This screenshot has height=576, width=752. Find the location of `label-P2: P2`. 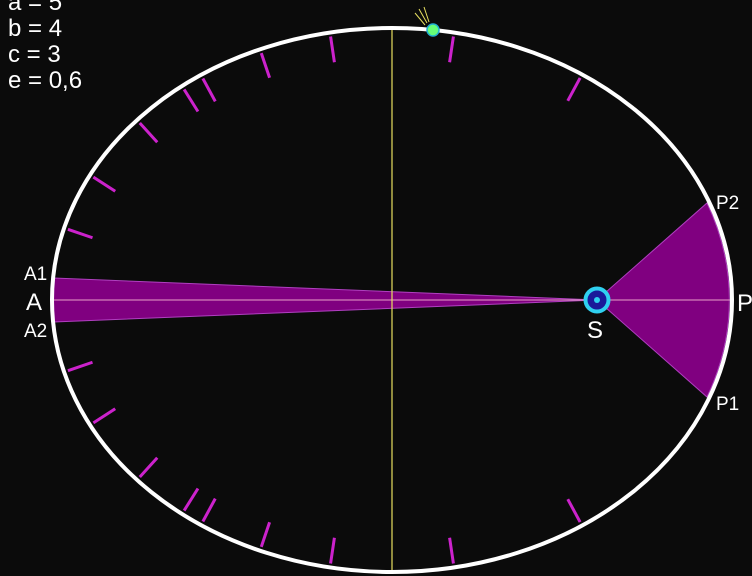

label-P2: P2 is located at coordinates (727, 203).